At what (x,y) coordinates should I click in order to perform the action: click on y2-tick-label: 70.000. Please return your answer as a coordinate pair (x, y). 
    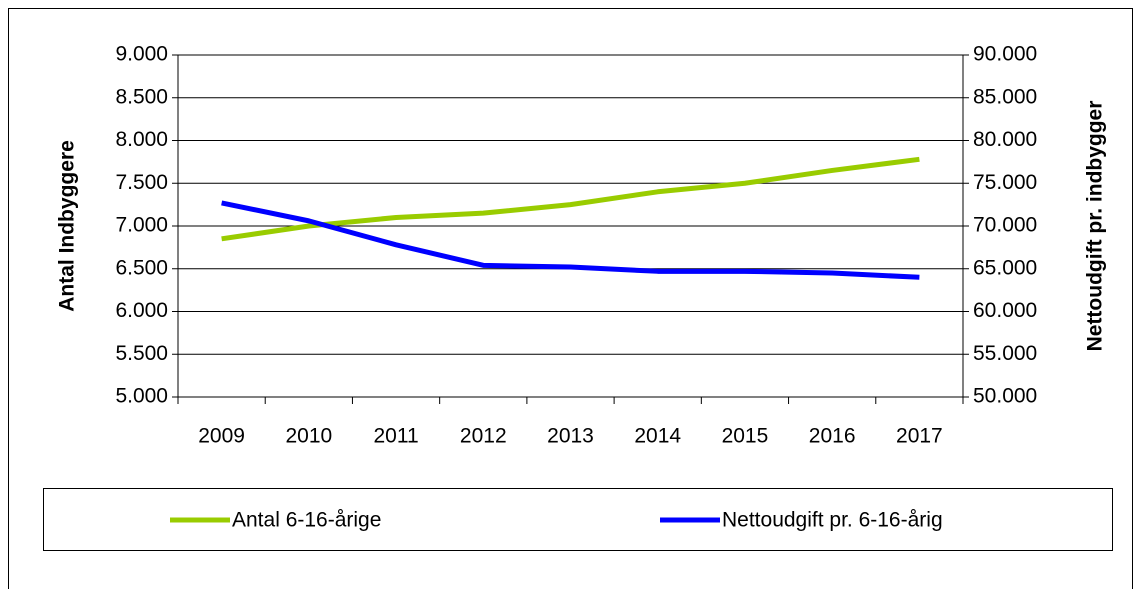
    Looking at the image, I should click on (1005, 225).